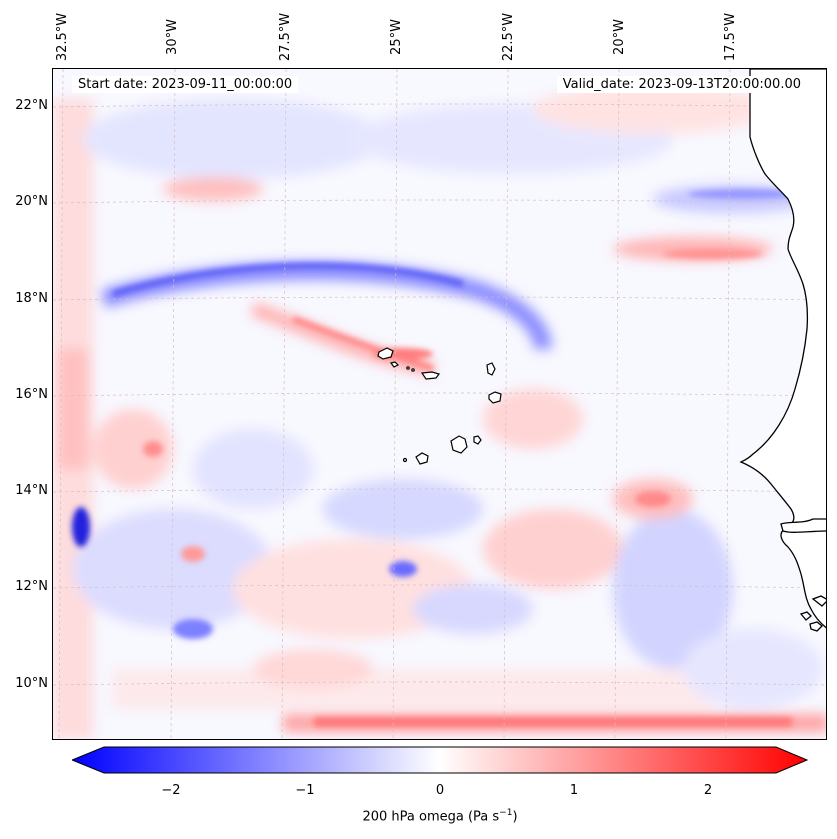 This screenshot has height=839, width=837. I want to click on lon-label-20w: 20°W, so click(619, 37).